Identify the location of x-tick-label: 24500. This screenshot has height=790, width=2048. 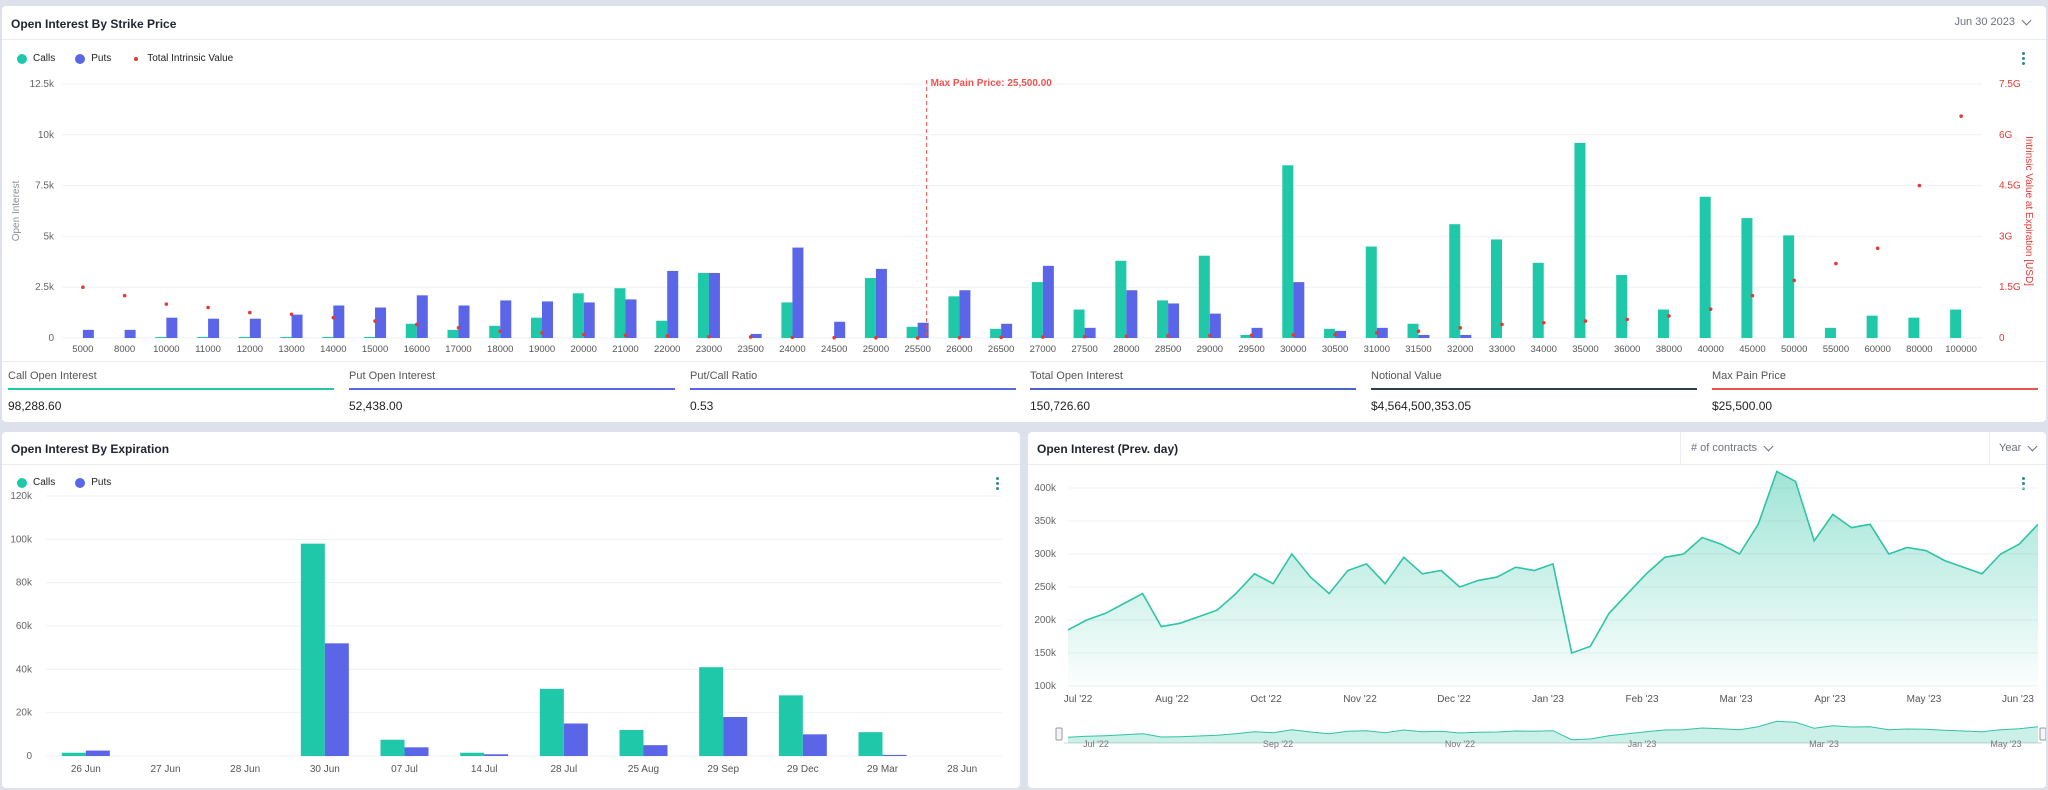
(834, 349).